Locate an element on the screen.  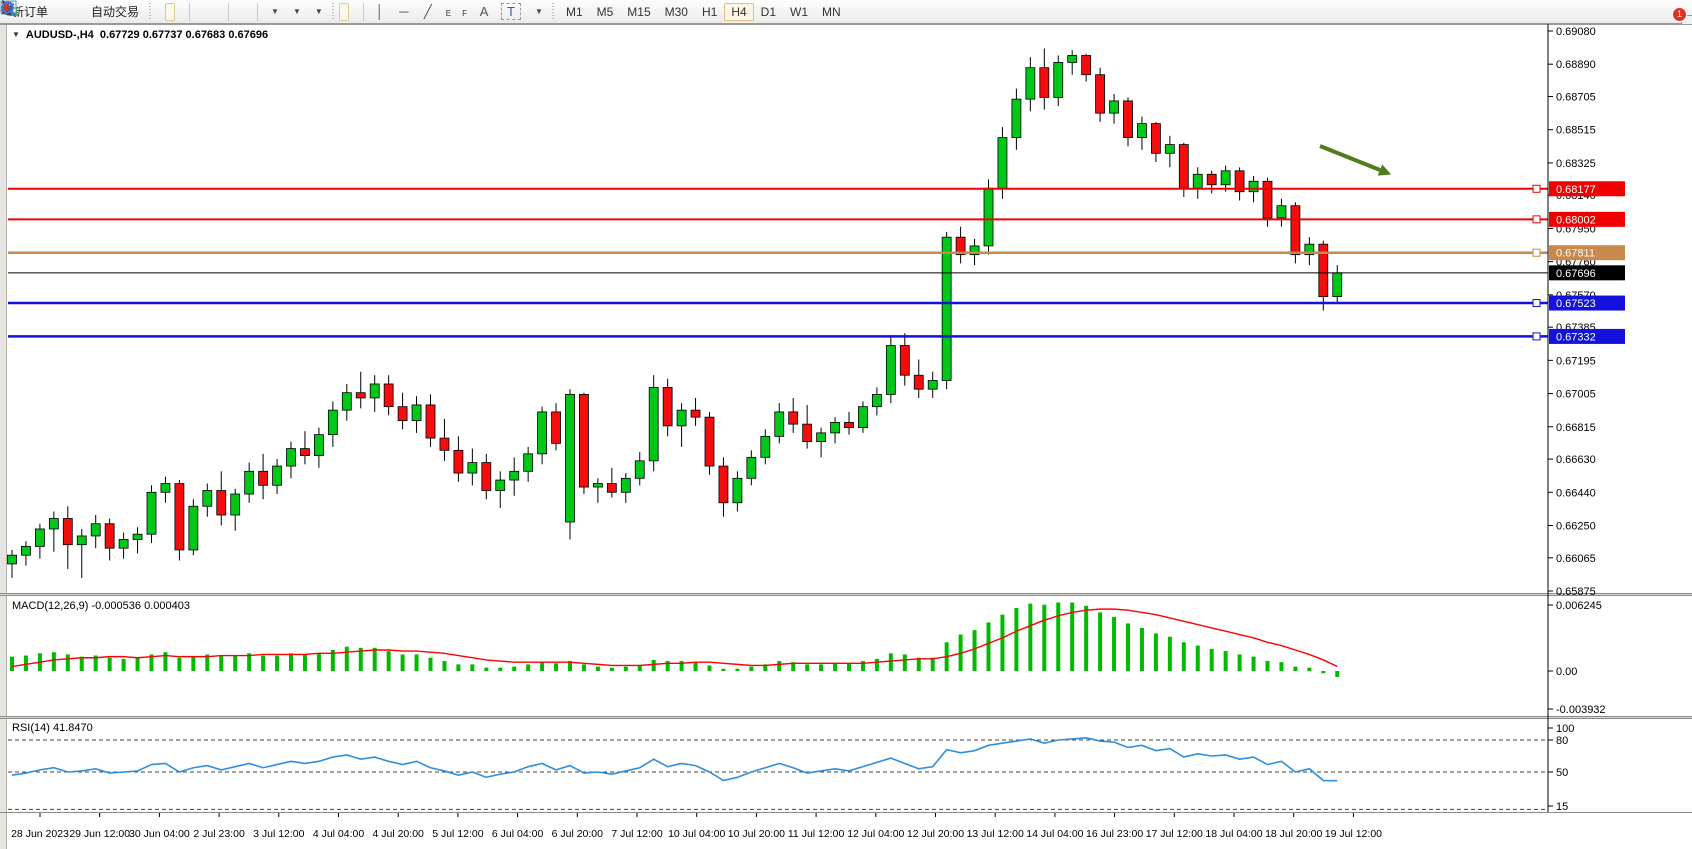
vertical-line-icon: │ is located at coordinates (379, 11).